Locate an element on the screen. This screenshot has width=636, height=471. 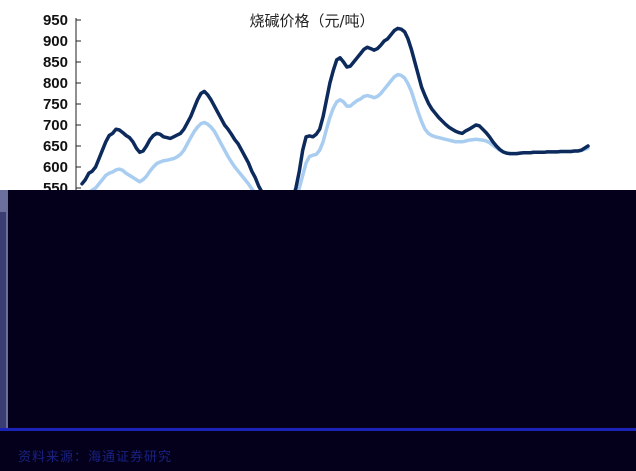
chart-title: 烧碱价格（元/吨） is located at coordinates (311, 21).